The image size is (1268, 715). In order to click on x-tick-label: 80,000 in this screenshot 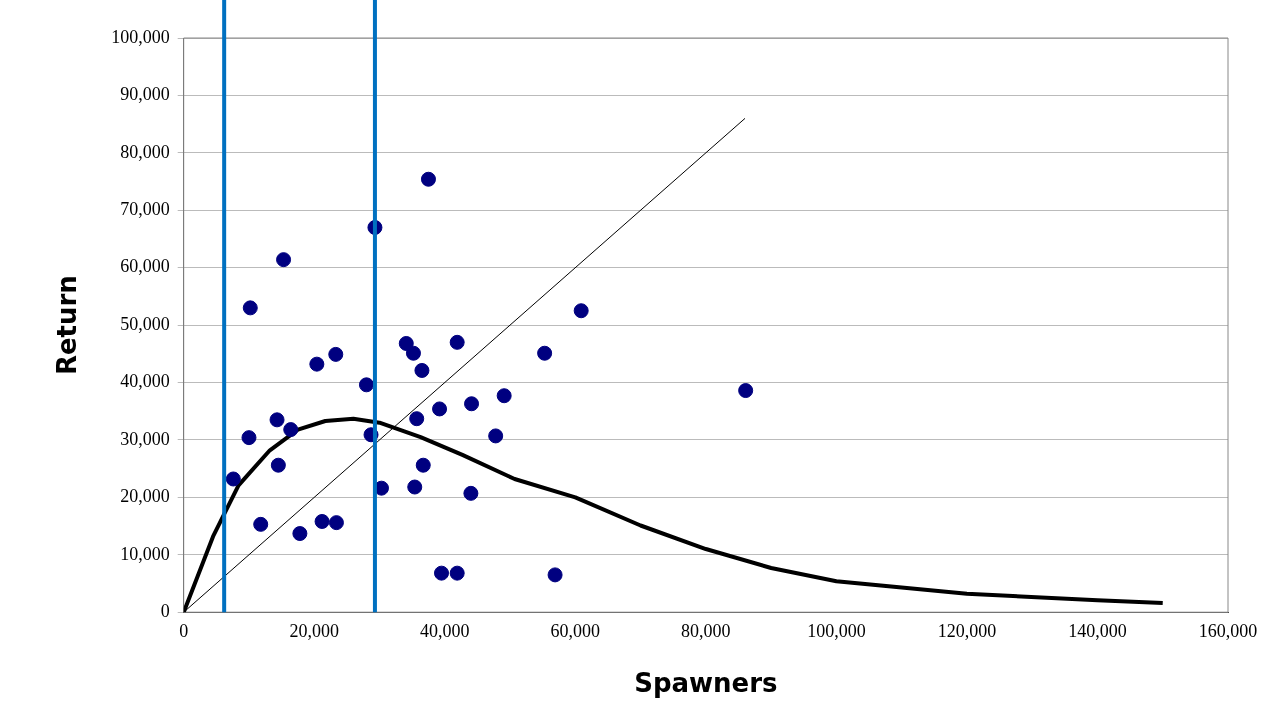, I will do `click(706, 630)`.